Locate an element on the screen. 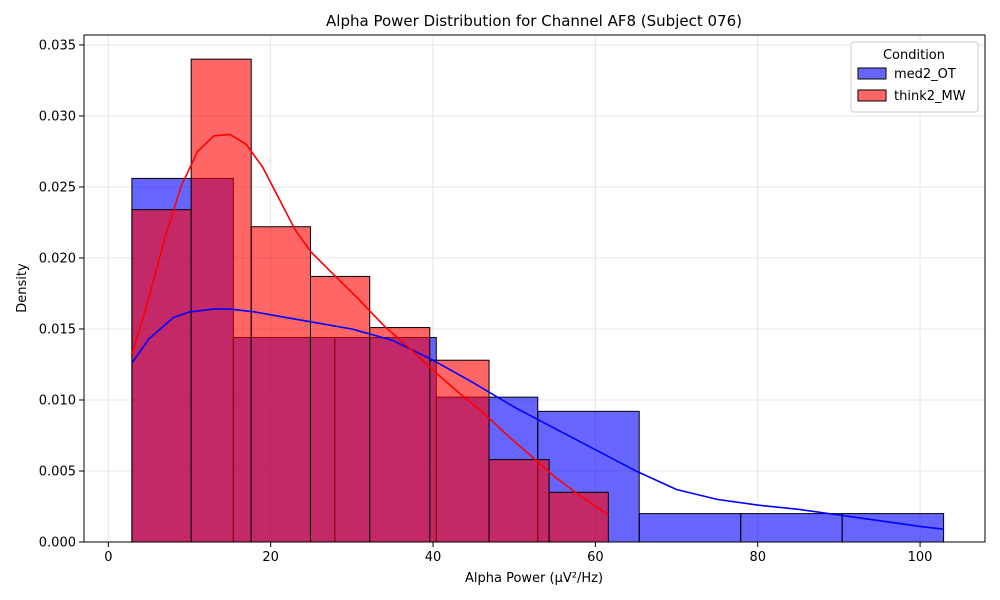 The height and width of the screenshot is (600, 1000). x-tick-label: 20 is located at coordinates (270, 557).